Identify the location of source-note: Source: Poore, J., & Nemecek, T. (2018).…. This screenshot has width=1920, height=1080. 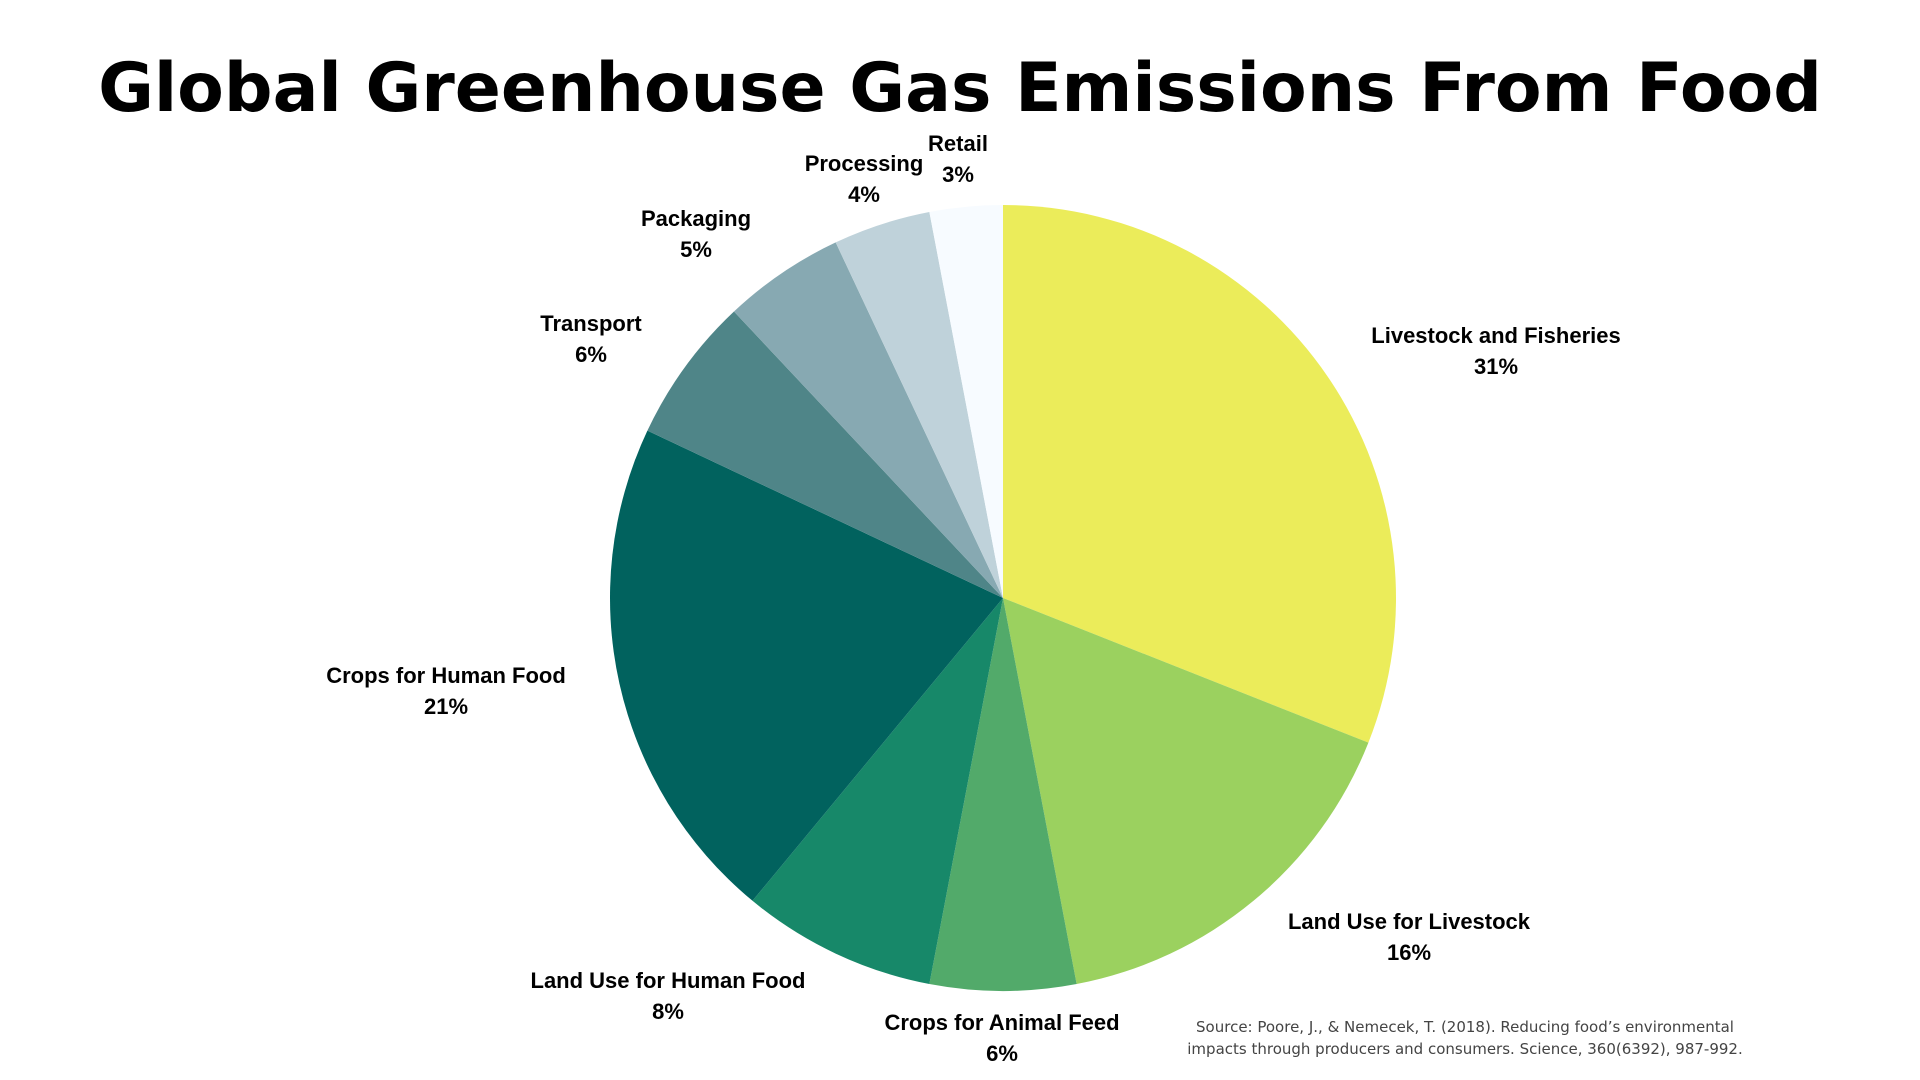
(1465, 1038).